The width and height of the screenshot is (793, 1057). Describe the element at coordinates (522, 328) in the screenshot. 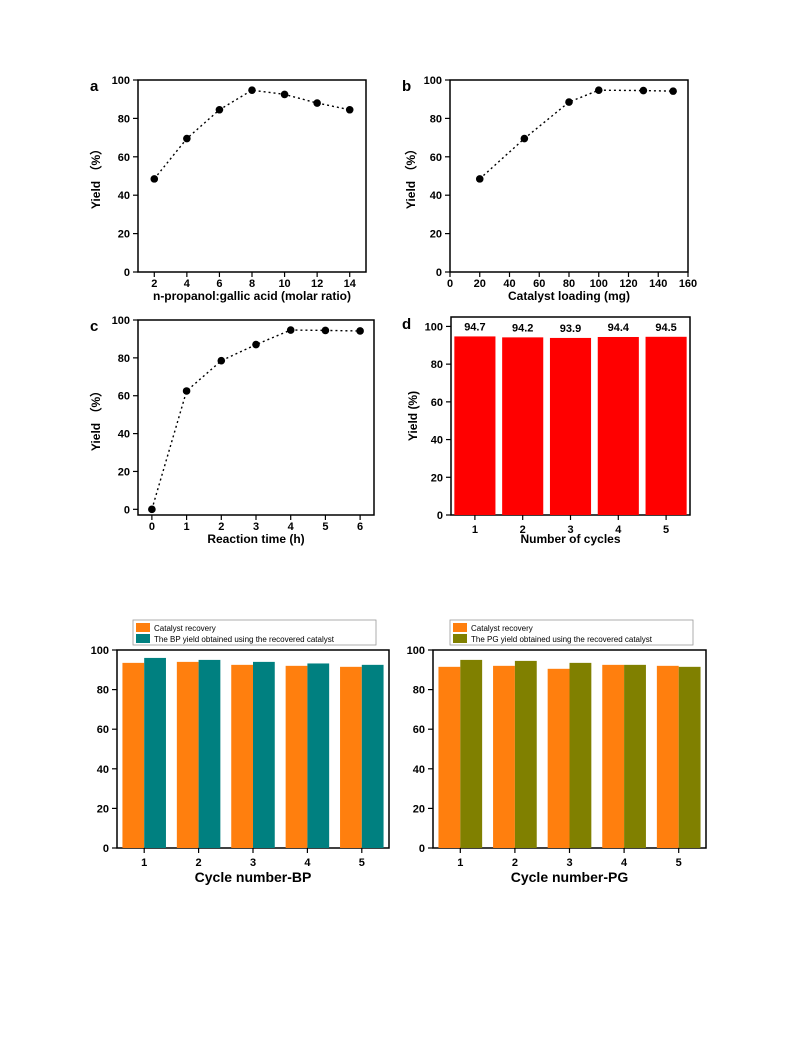

I see `bar-data-label: 94.2` at that location.